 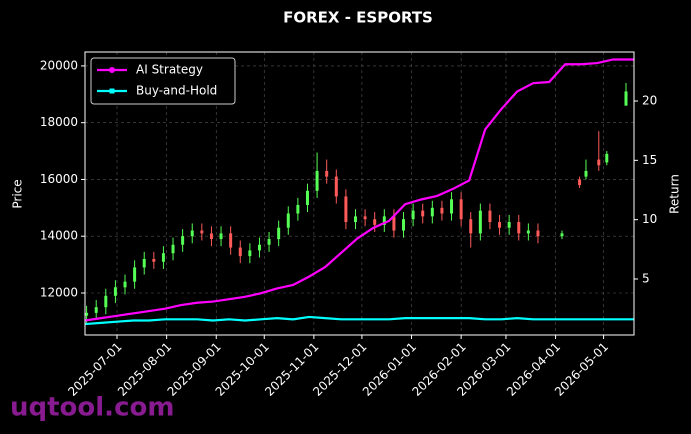 What do you see at coordinates (163, 81) in the screenshot?
I see `legend: AI Strategy Buy-and-Hold` at bounding box center [163, 81].